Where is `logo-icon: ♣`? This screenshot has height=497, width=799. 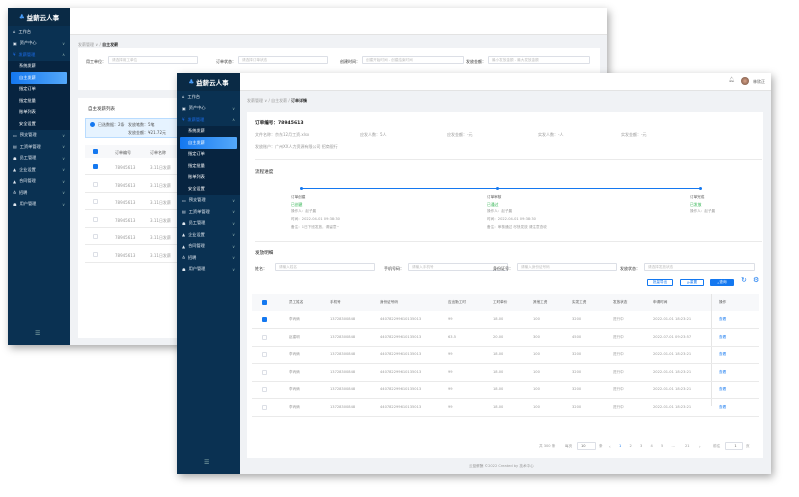 logo-icon: ♣ is located at coordinates (191, 82).